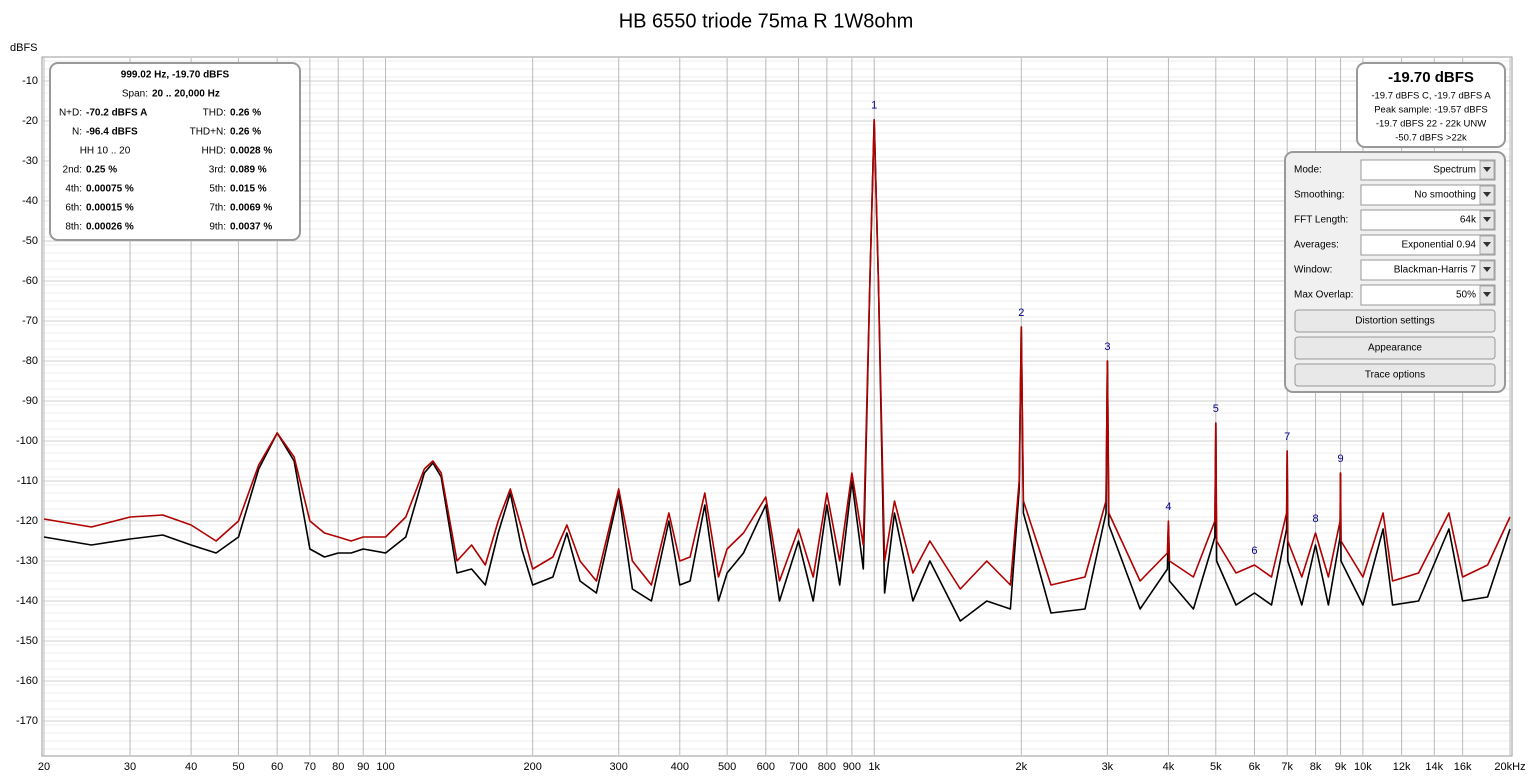 This screenshot has height=779, width=1532. What do you see at coordinates (1287, 437) in the screenshot?
I see `harmonic-label: 7` at bounding box center [1287, 437].